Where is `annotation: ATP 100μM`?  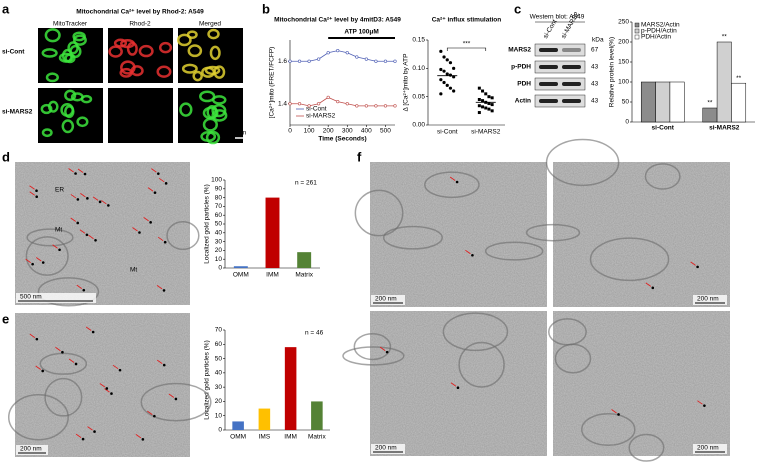 annotation: ATP 100μM is located at coordinates (361, 32).